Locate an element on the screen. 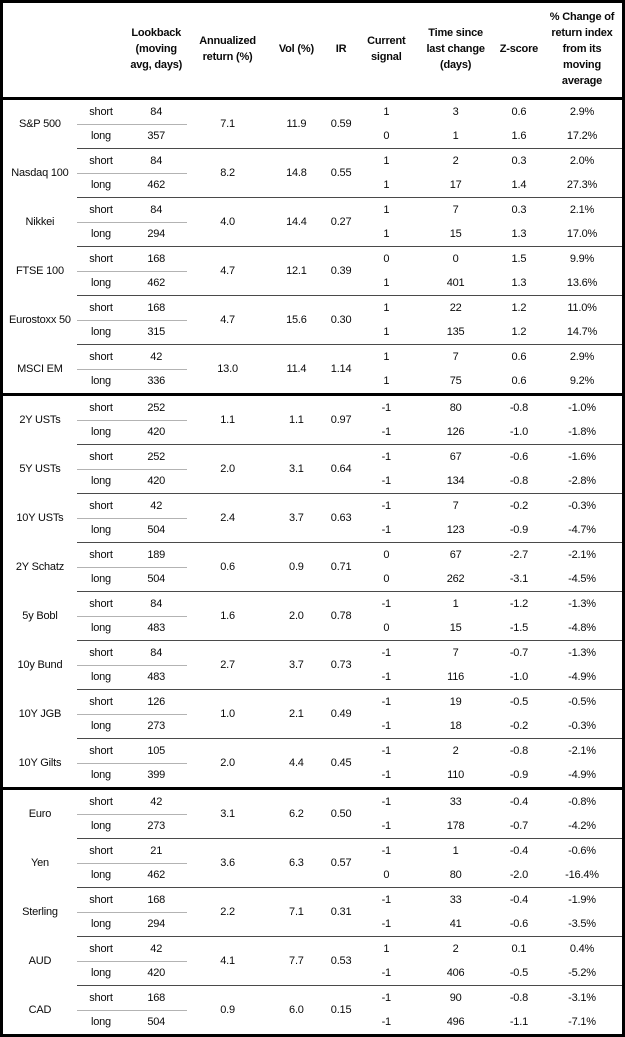  lookback-value: 315 is located at coordinates (156, 332).